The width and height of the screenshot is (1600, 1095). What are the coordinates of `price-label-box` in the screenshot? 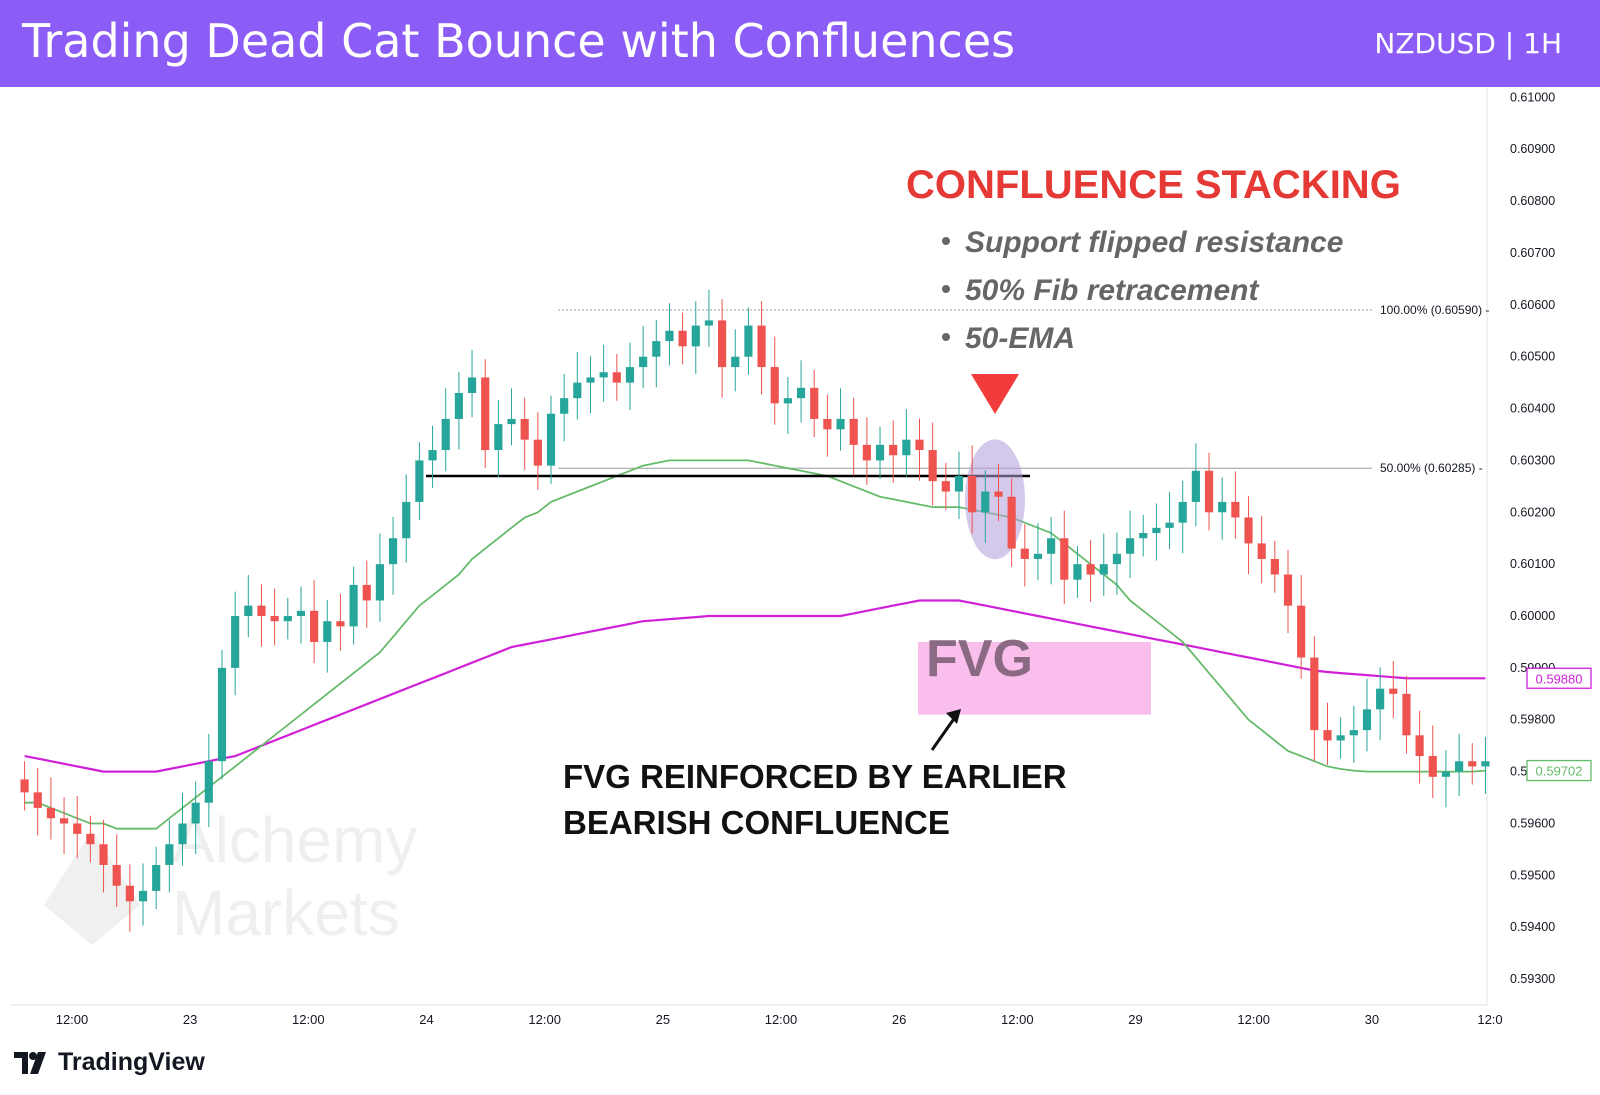 It's located at (1559, 770).